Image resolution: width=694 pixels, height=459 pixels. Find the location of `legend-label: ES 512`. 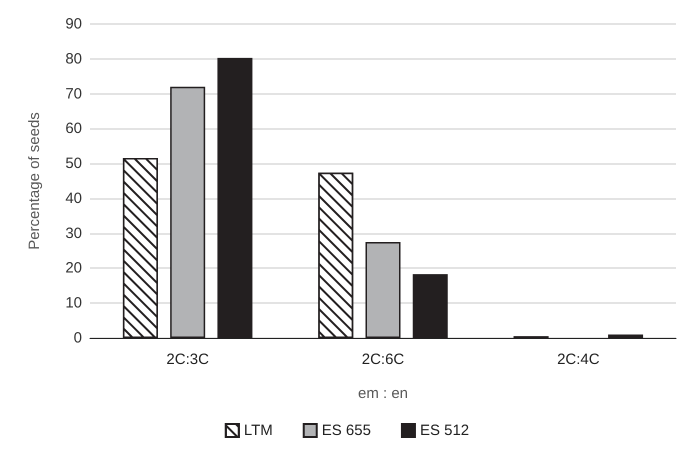

legend-label: ES 512 is located at coordinates (445, 430).